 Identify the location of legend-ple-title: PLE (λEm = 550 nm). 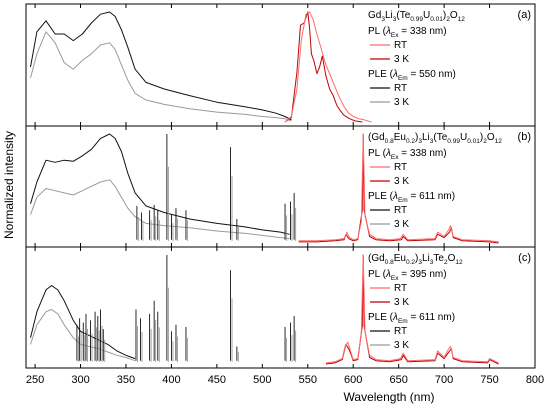
(412, 75).